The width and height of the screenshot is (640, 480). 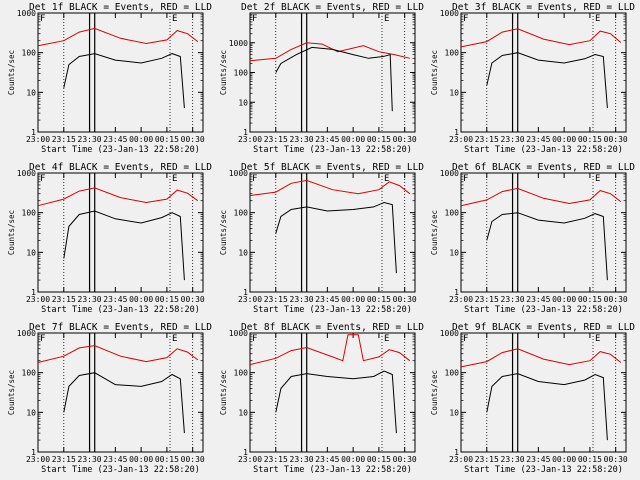 I want to click on chart-title: Det 4f BLACK = Events, RED = LLD, so click(x=120, y=167).